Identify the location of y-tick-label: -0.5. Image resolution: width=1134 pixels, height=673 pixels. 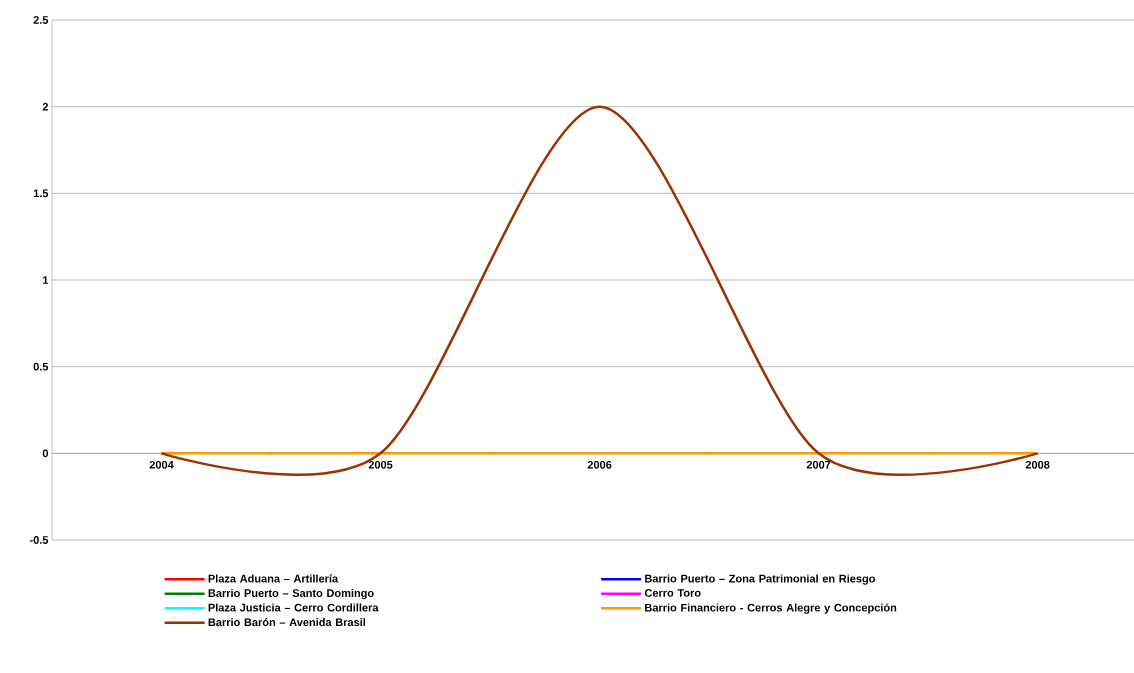
(39, 540).